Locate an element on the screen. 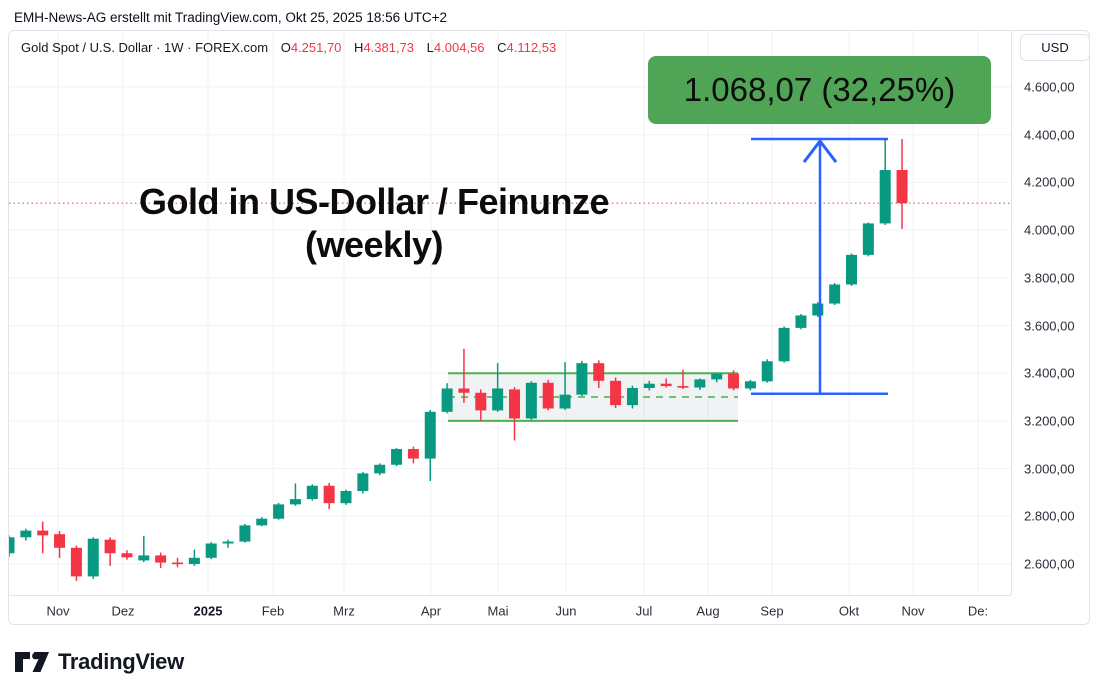 This screenshot has height=694, width=1100. close-key: C is located at coordinates (502, 47).